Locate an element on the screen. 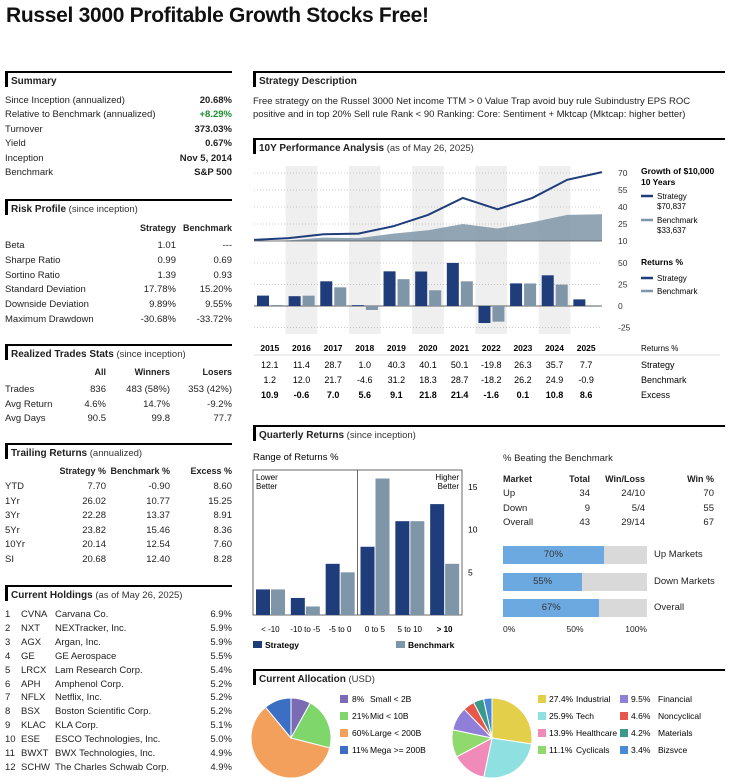 The width and height of the screenshot is (732, 782). holding-rank: 5 is located at coordinates (8, 670).